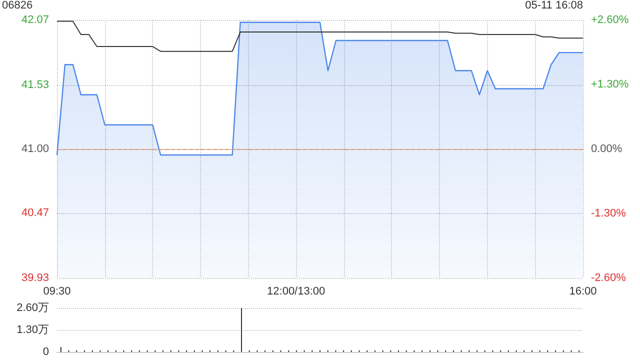 The width and height of the screenshot is (640, 360). Describe the element at coordinates (57, 292) in the screenshot. I see `x-tick-label: 09:30` at that location.